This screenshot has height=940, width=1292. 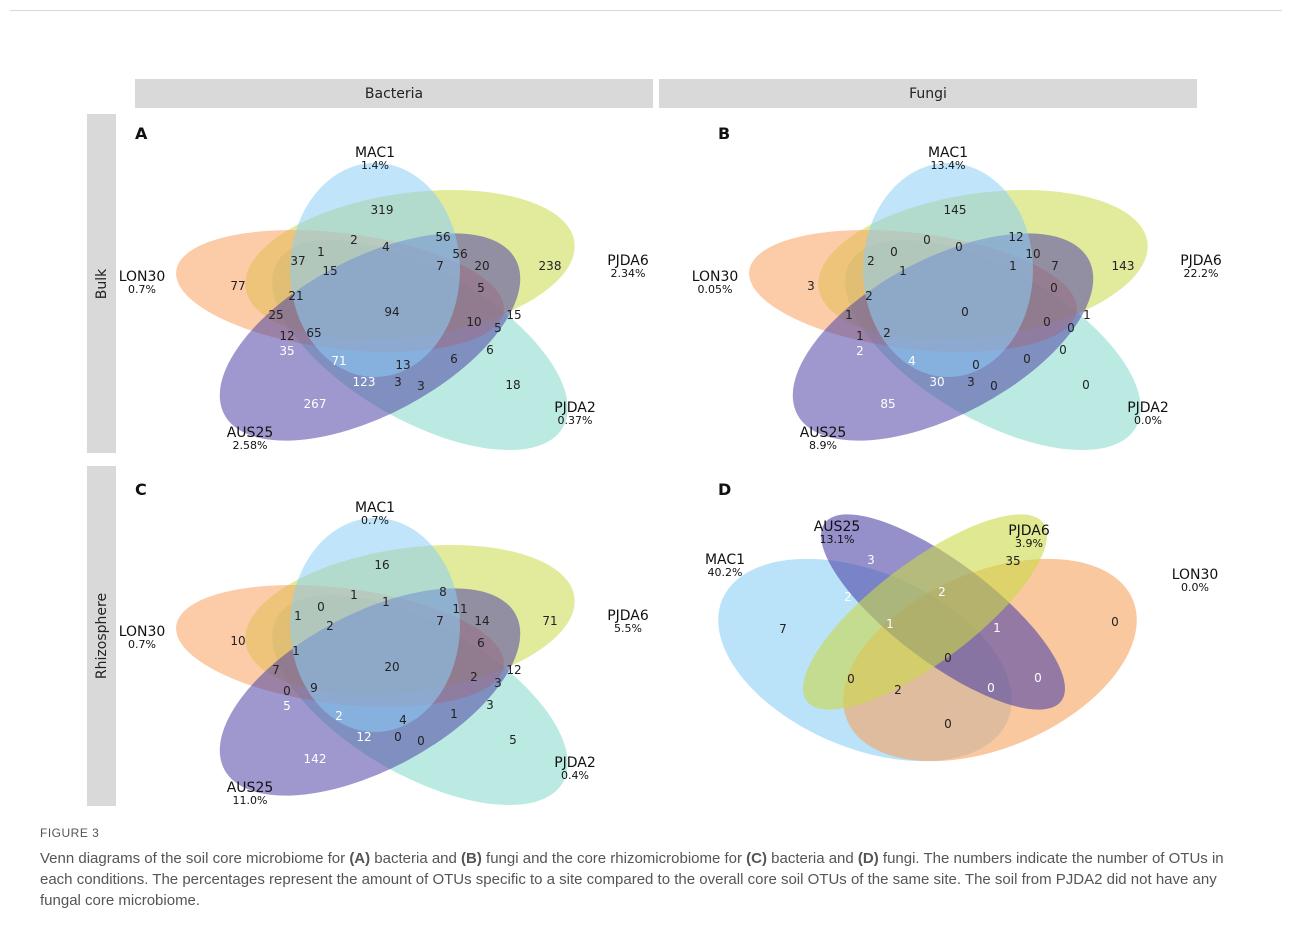 I want to click on set-percentage-lon30: 0.0%, so click(x=1195, y=587).